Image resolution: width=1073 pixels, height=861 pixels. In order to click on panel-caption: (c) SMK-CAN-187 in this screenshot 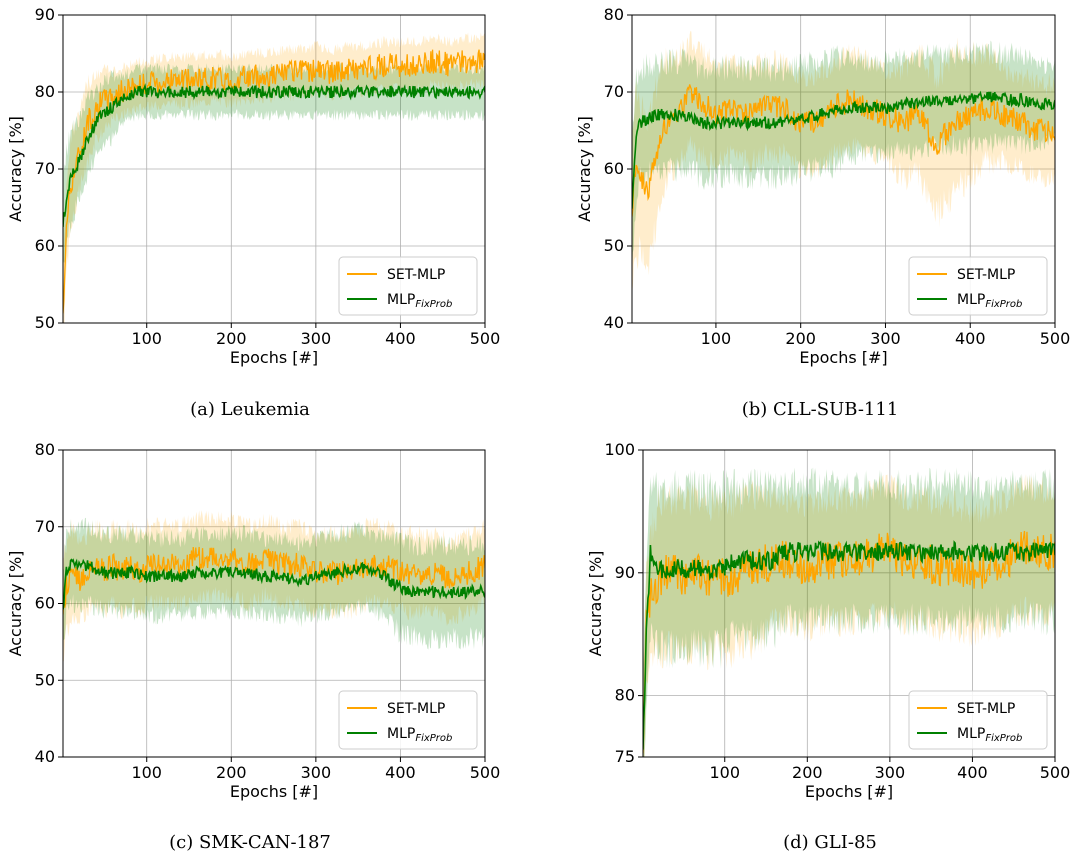, I will do `click(250, 842)`.